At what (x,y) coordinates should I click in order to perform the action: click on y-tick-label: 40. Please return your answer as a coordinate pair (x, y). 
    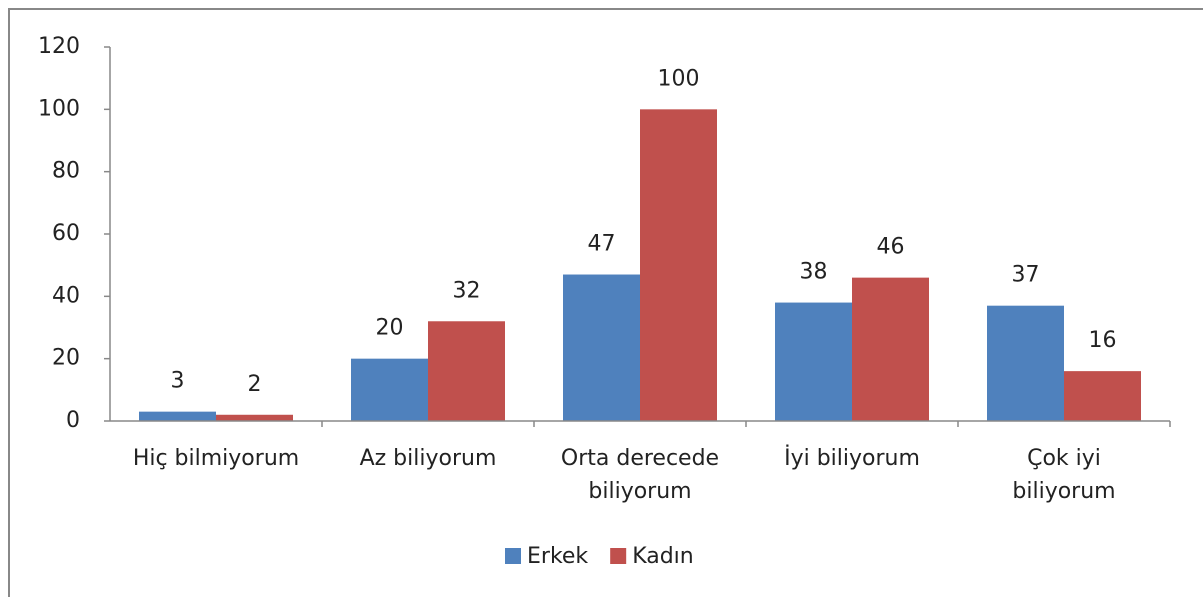
    Looking at the image, I should click on (66, 295).